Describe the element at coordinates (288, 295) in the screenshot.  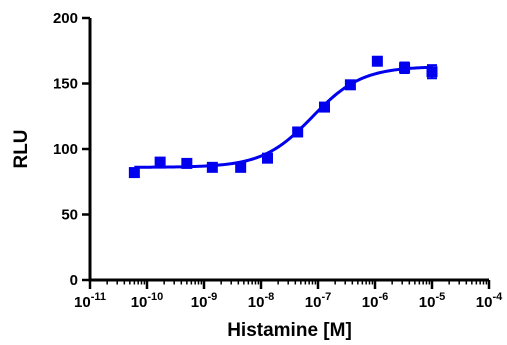
I see `x-ticks-layer: 10⁻¹¹ 10⁻¹⁰ 10⁻⁹ 10⁻⁸ 10⁻⁷ 10⁻⁶ 10⁻⁵ 10⁻⁴` at that location.